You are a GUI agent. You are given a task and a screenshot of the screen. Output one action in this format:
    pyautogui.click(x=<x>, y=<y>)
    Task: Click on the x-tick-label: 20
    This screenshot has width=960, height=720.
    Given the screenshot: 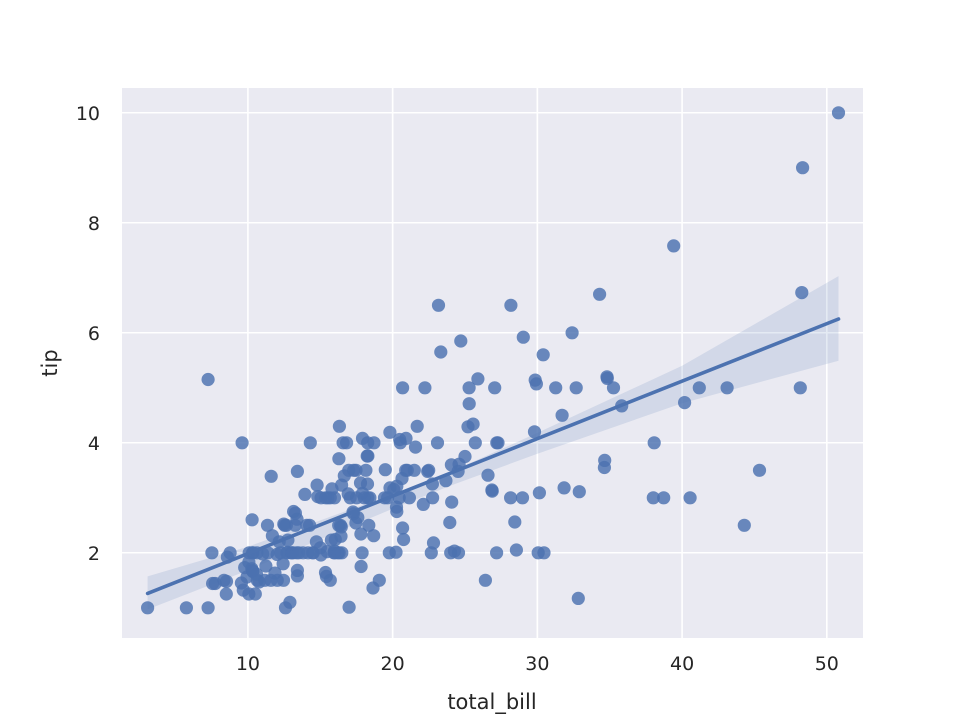 What is the action you would take?
    pyautogui.click(x=393, y=664)
    